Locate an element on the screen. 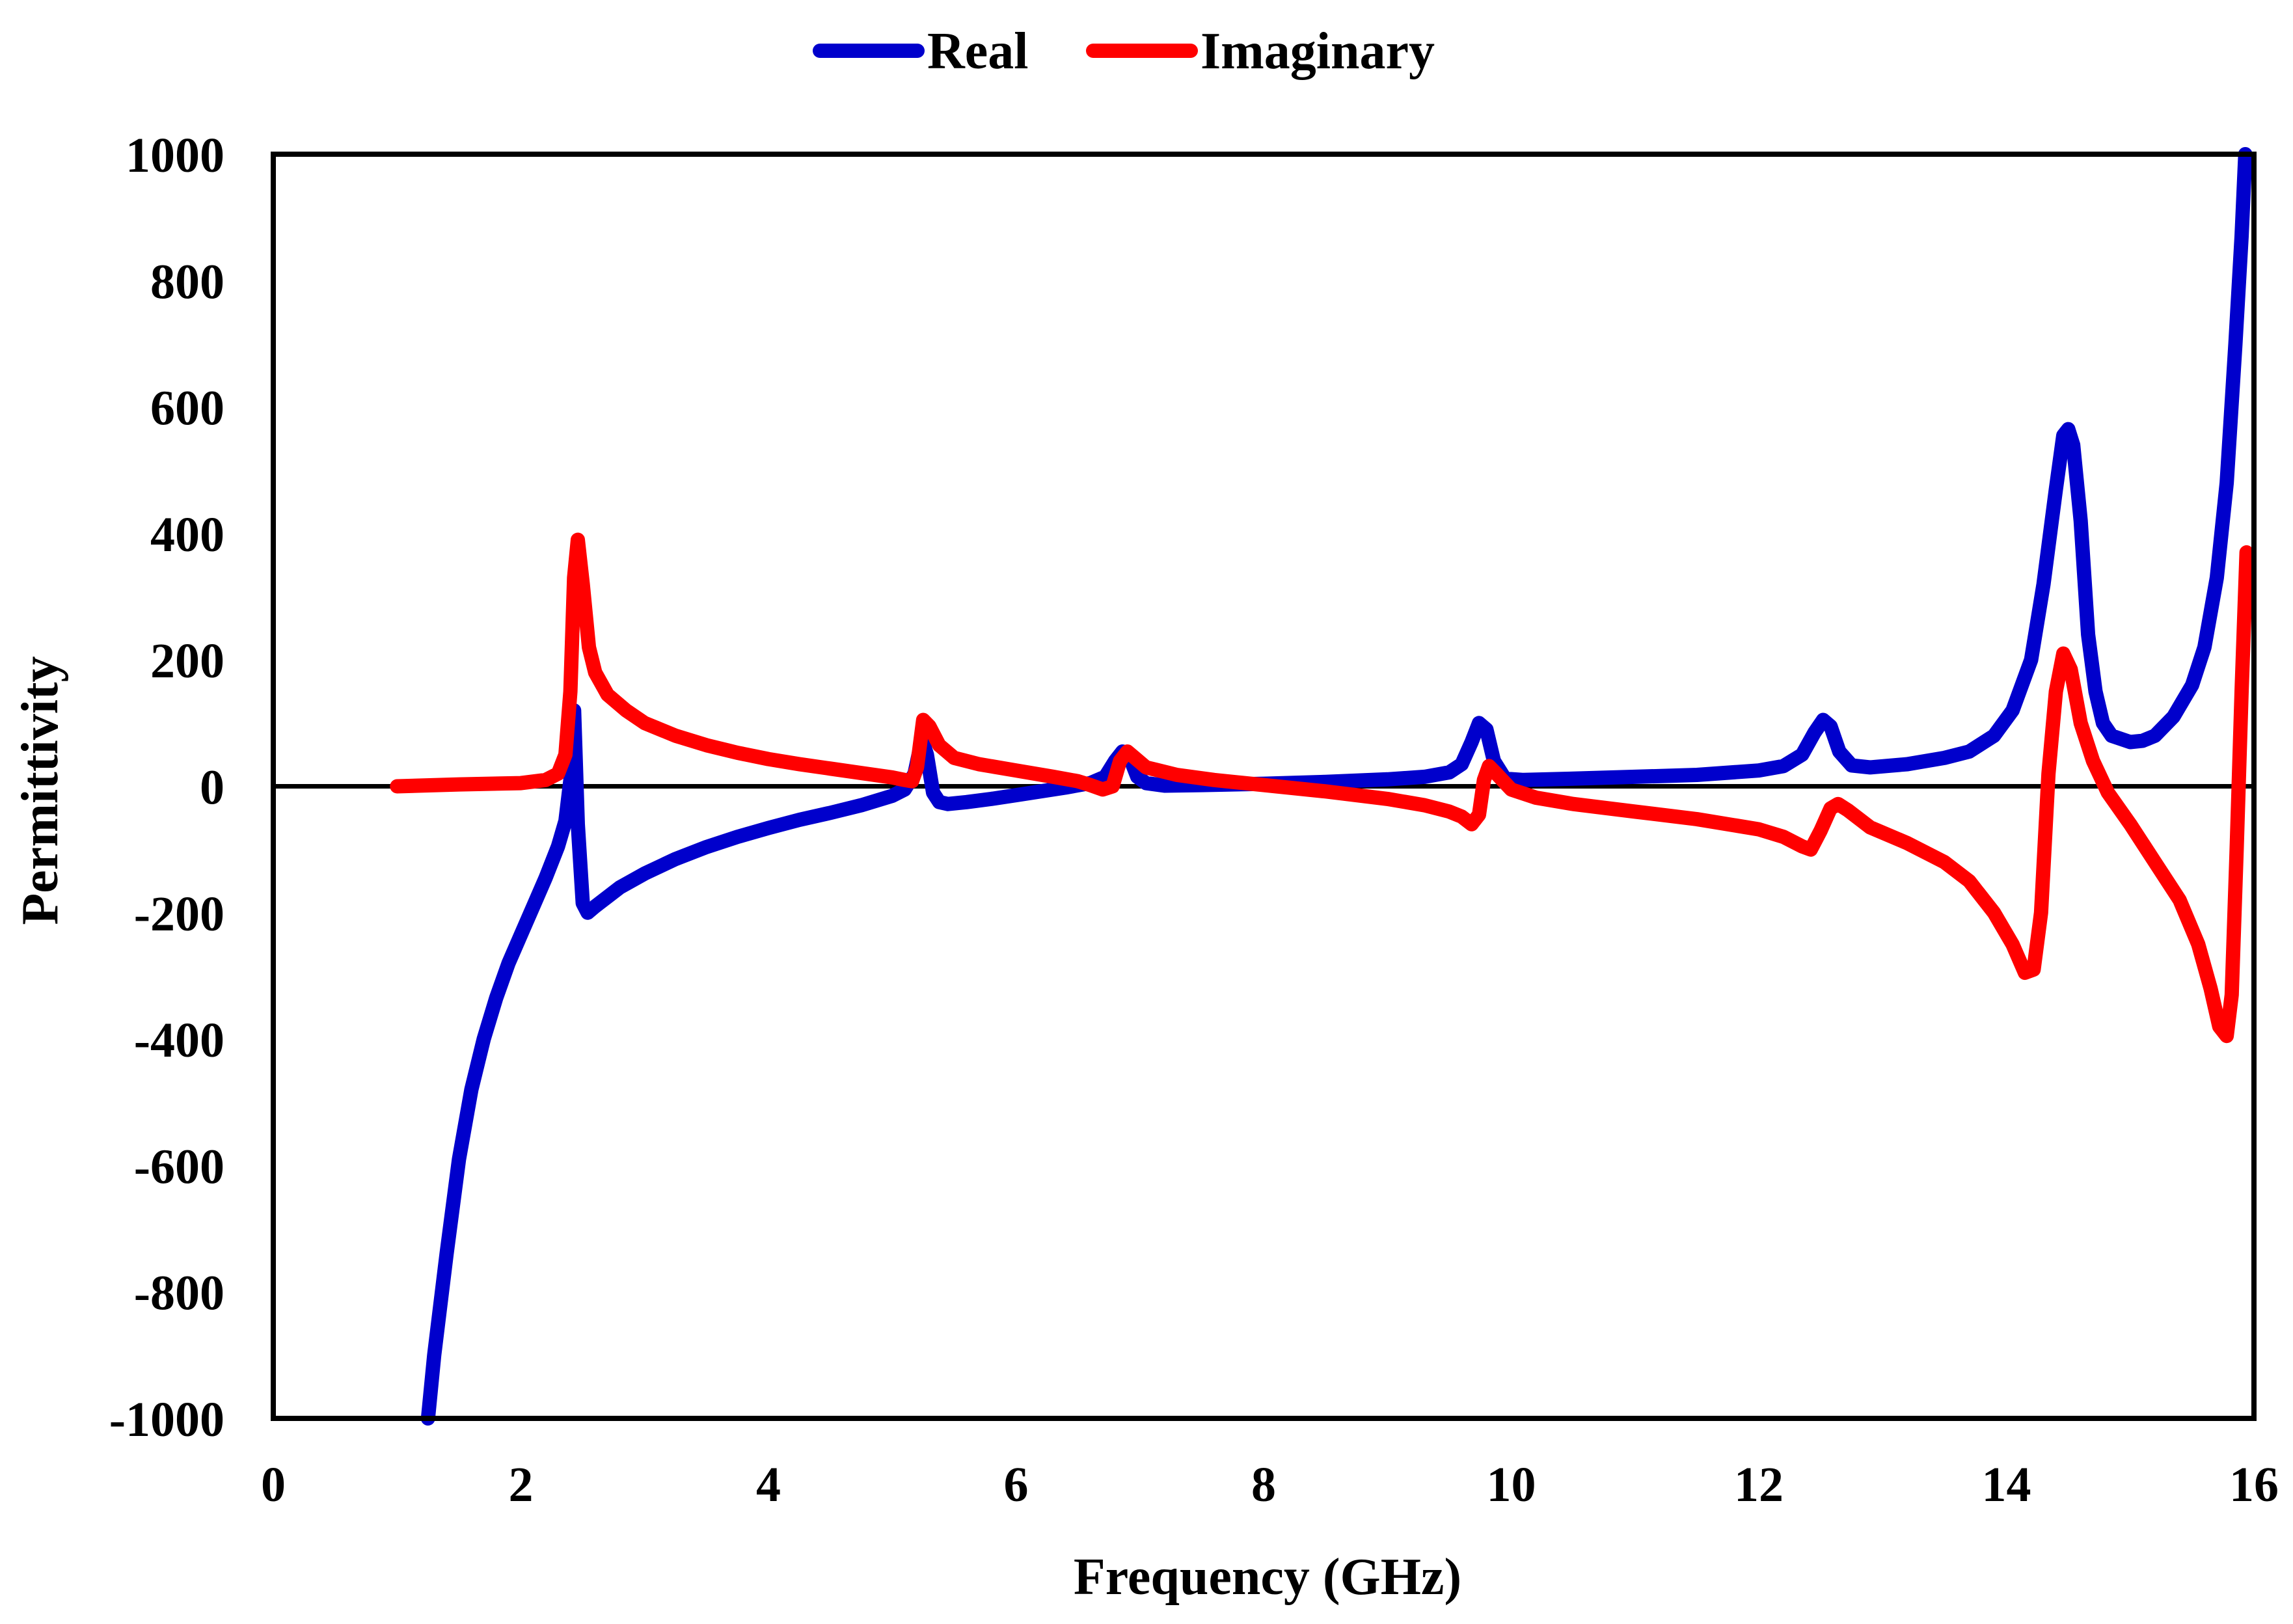 Image resolution: width=2293 pixels, height=1624 pixels. y-tick-label: 800 is located at coordinates (187, 281).